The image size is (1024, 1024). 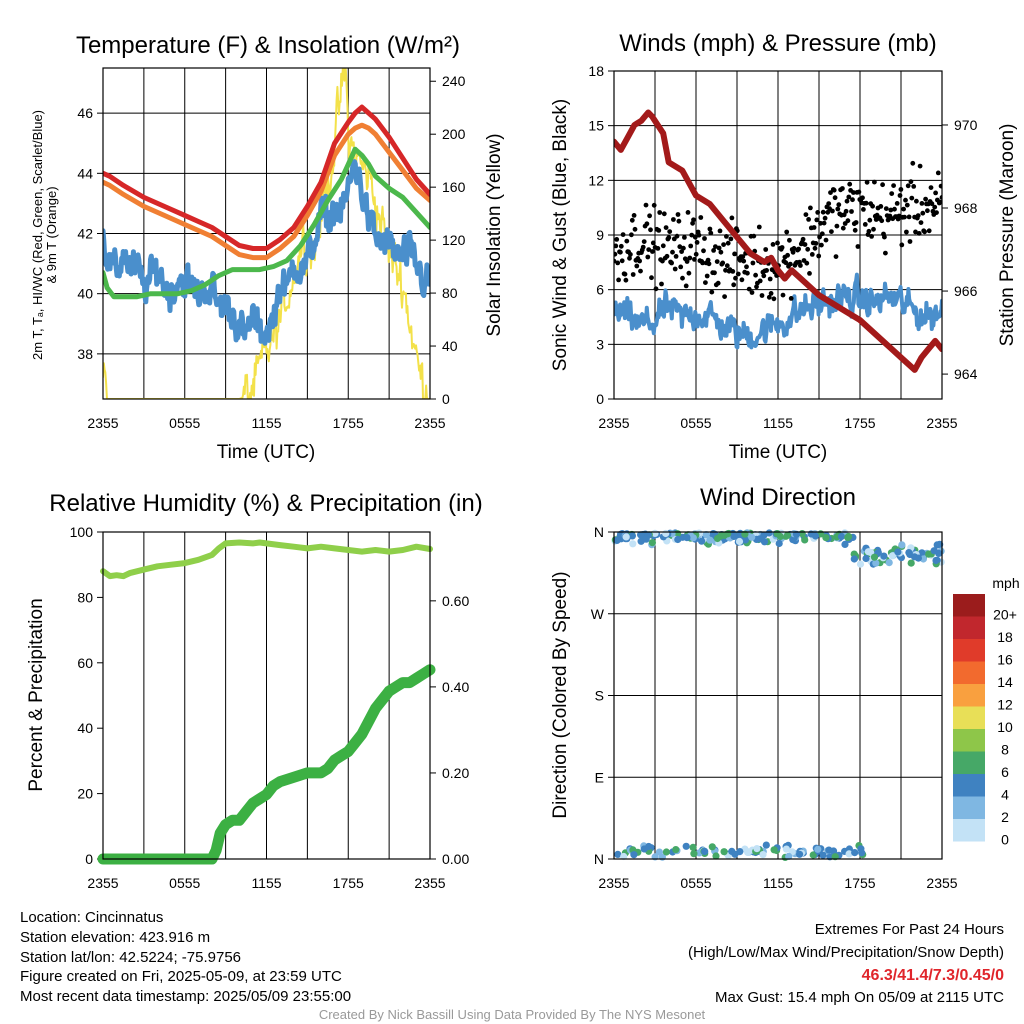 I want to click on y-tick-label: 40, so click(x=85, y=728).